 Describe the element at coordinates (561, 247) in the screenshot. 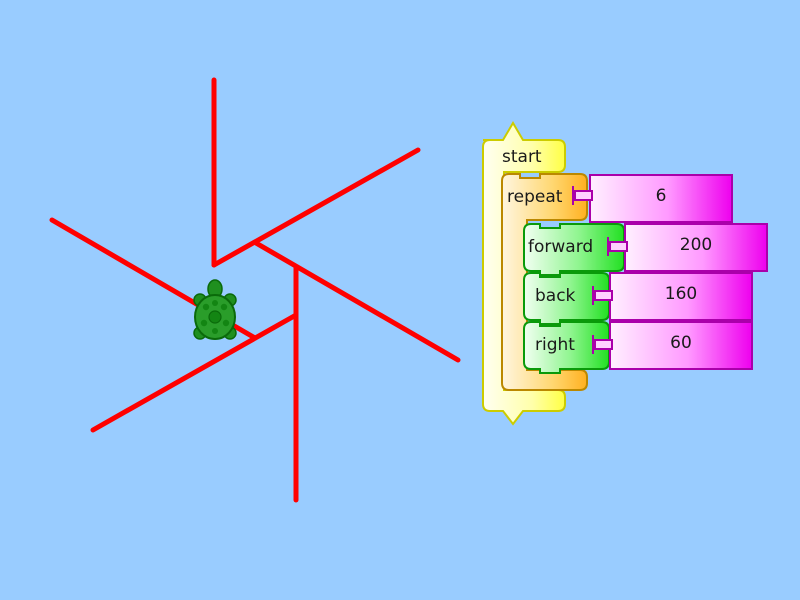

I see `forward-label: forward` at that location.